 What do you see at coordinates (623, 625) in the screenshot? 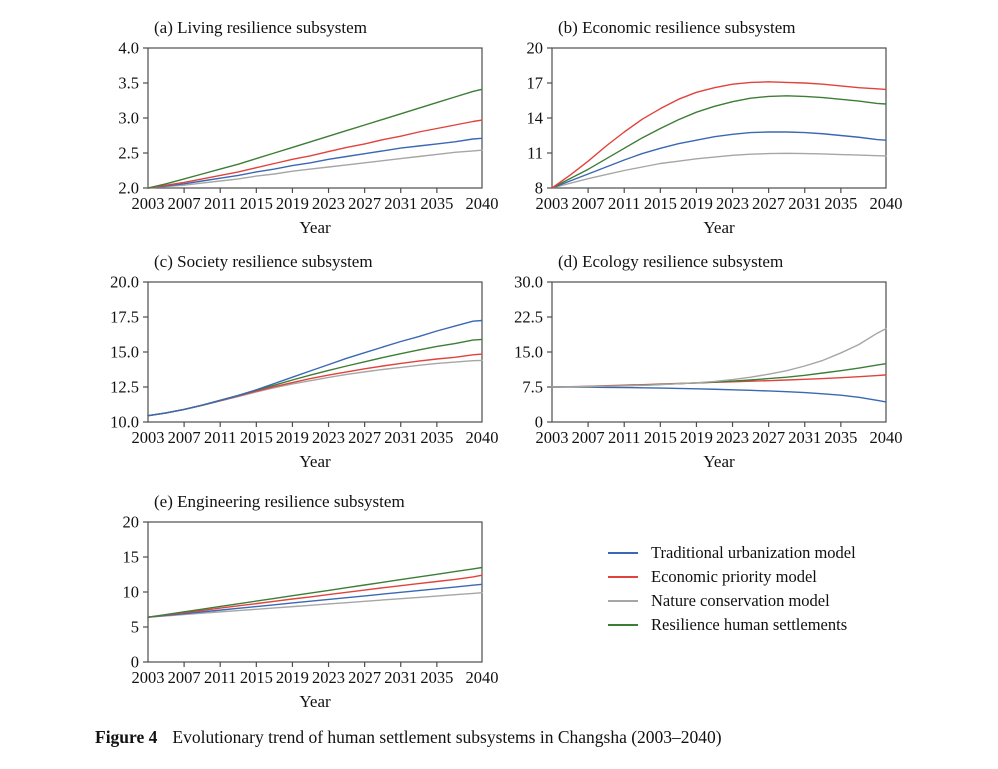
I see `legend-green-line-sample` at bounding box center [623, 625].